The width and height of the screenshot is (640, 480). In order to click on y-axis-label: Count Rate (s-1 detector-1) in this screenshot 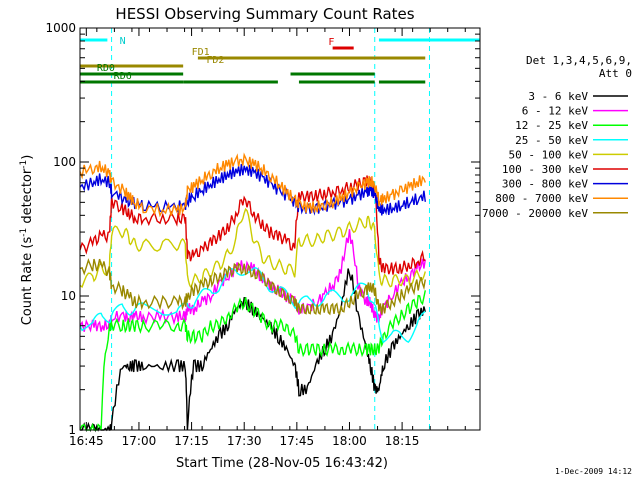, I will do `click(27, 240)`.